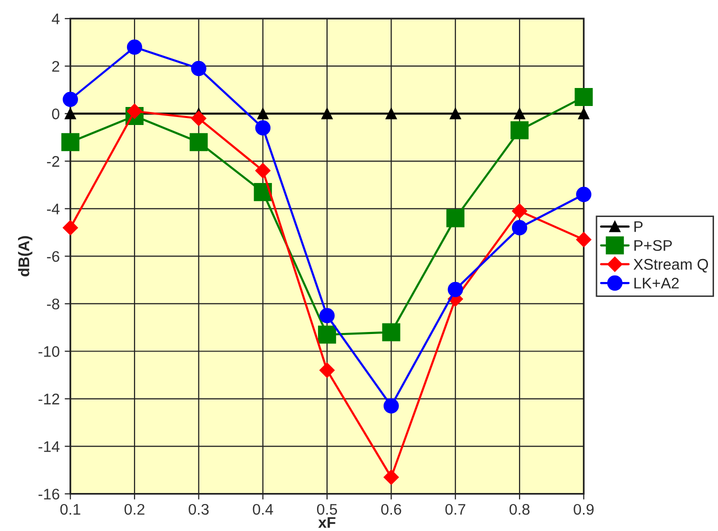 This screenshot has width=718, height=531. I want to click on x-tick-label: 0.7, so click(455, 509).